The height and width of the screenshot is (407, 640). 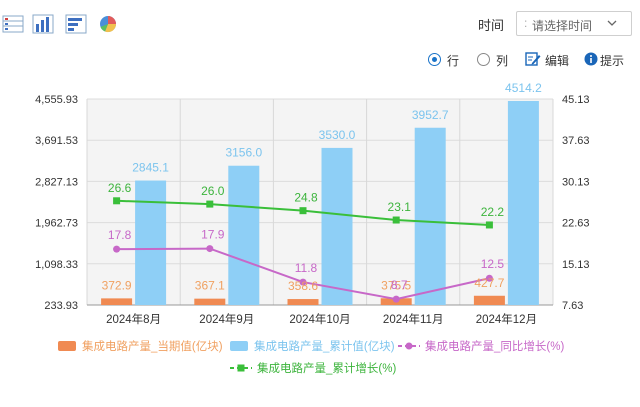 What do you see at coordinates (337, 135) in the screenshot?
I see `data-label-cumulative: 3530.0` at bounding box center [337, 135].